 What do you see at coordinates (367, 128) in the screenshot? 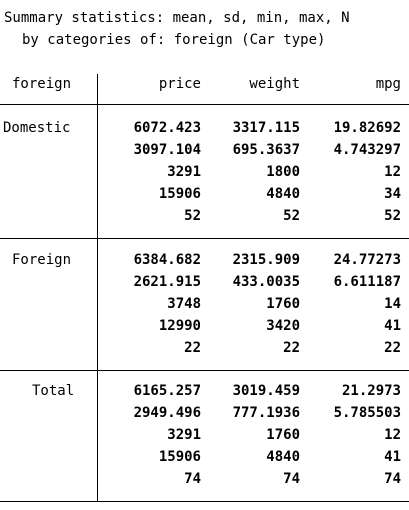
I see `table-cell: 19.82692` at bounding box center [367, 128].